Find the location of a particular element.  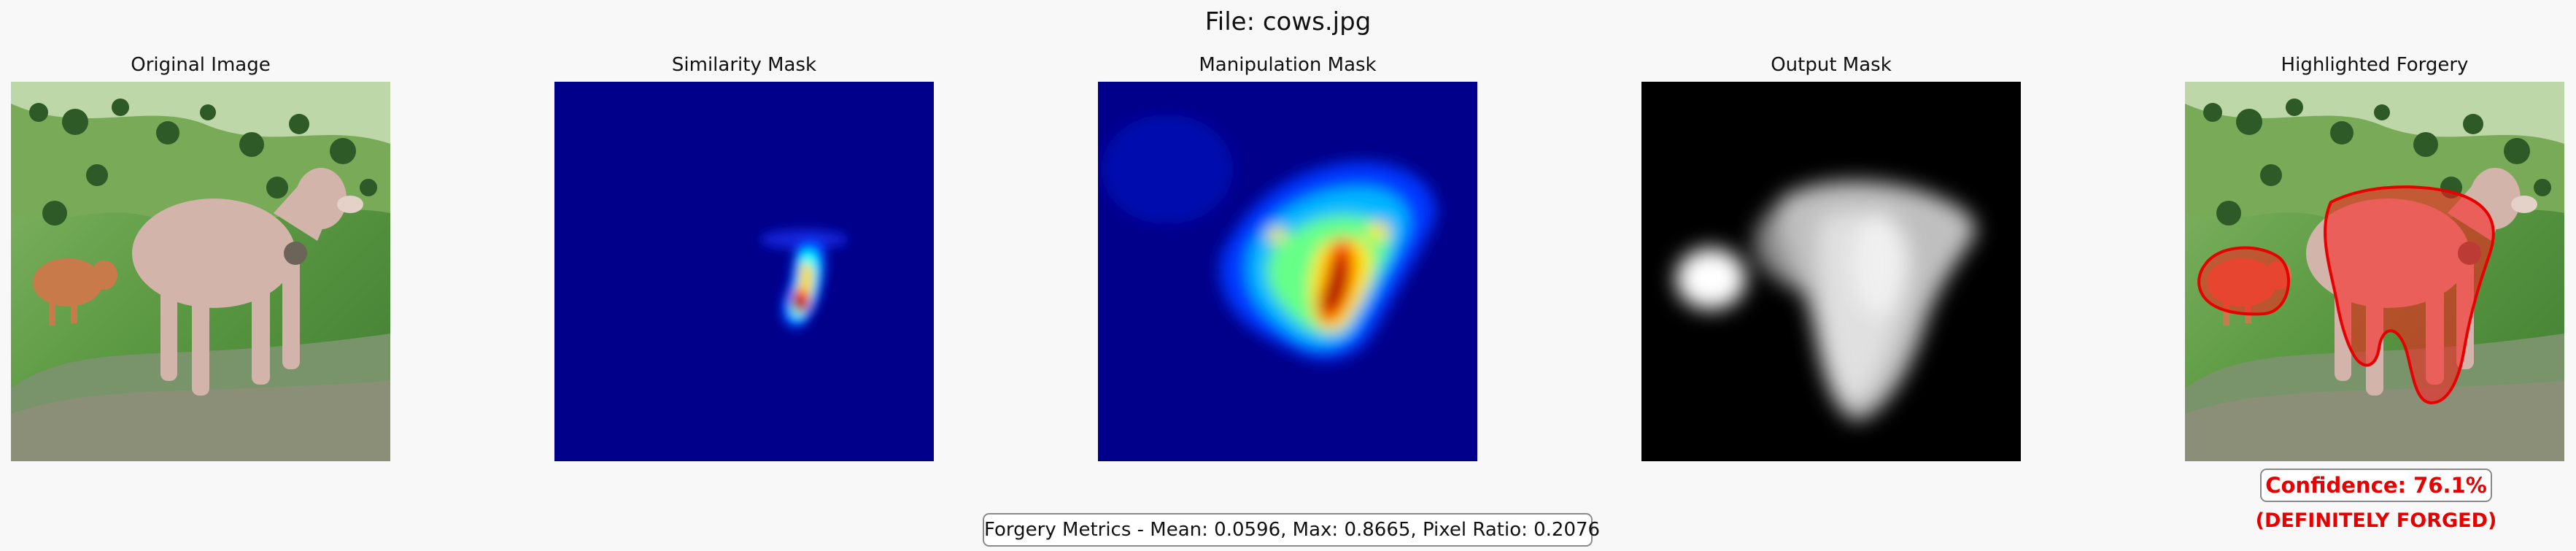

manipulation-mask is located at coordinates (1287, 271).